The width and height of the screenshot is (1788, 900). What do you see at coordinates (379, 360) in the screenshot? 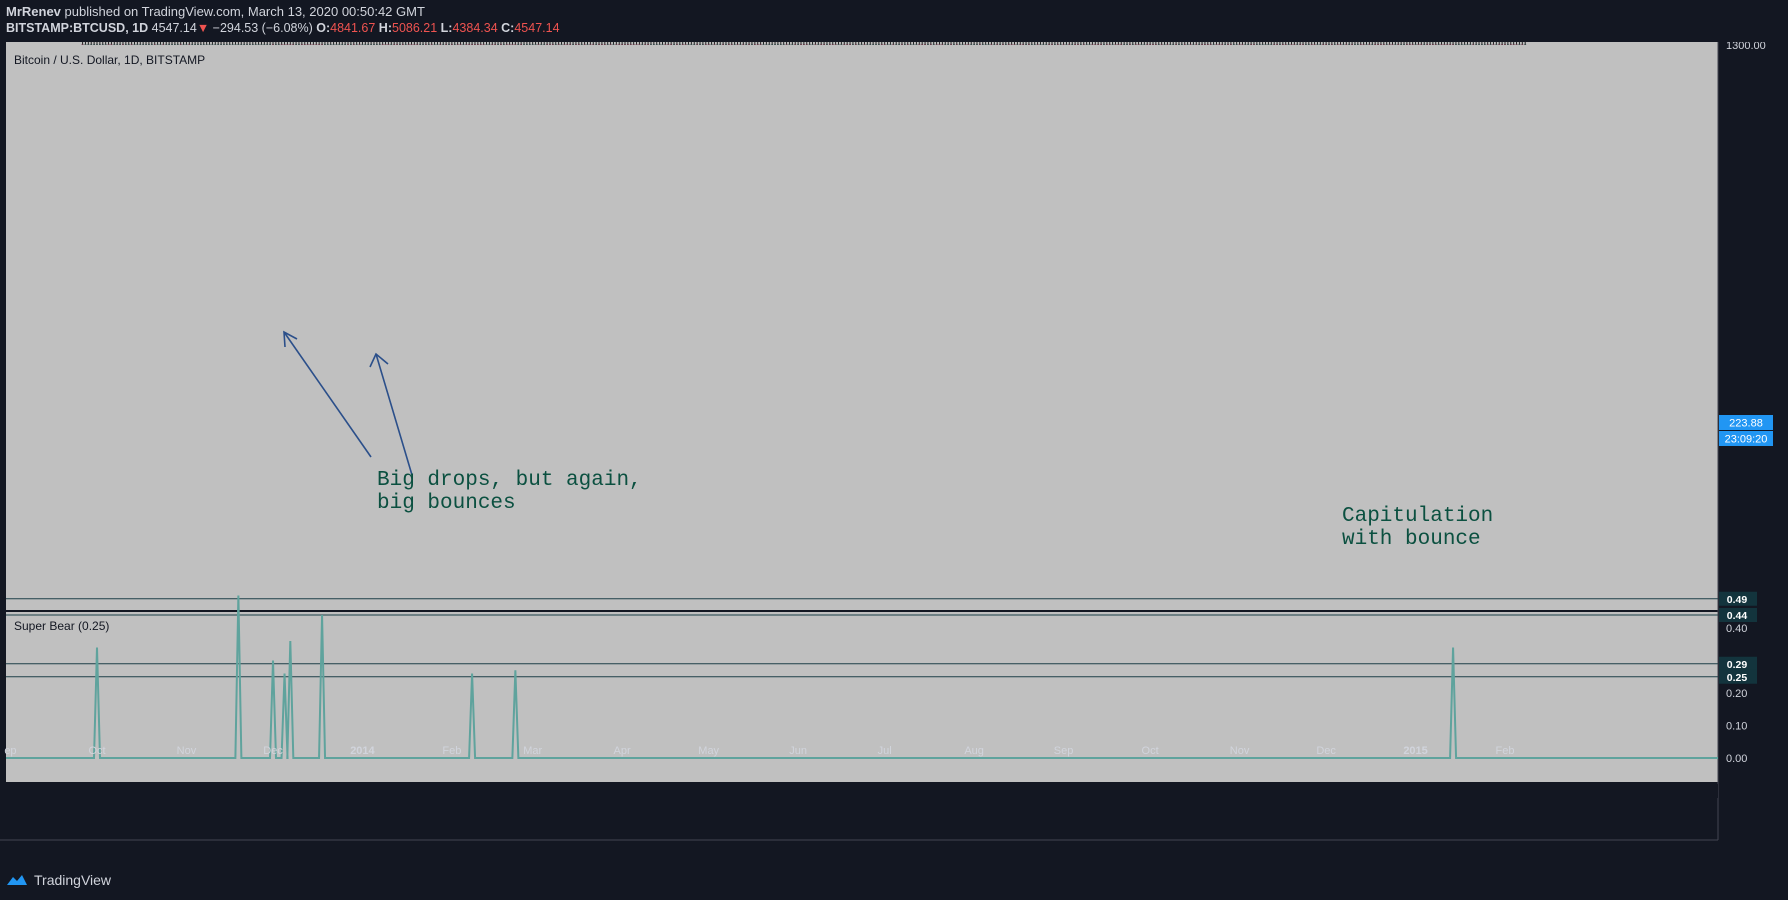
I see `arrow-head-icon` at bounding box center [379, 360].